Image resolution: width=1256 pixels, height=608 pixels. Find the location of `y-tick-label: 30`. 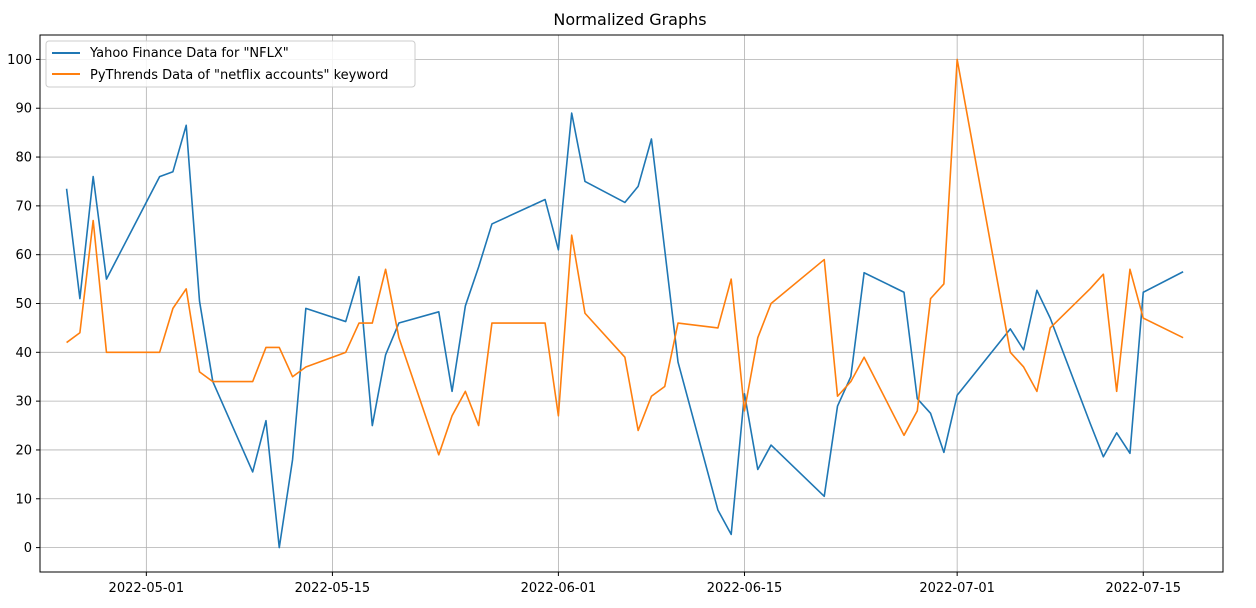

y-tick-label: 30 is located at coordinates (23, 402).